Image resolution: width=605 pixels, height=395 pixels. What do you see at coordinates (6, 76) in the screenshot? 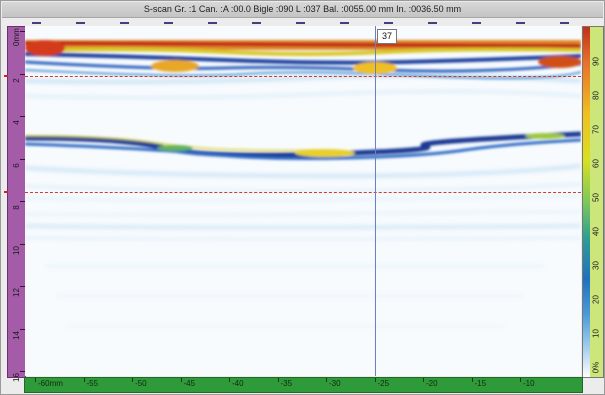
I see `upper-gate-marker` at bounding box center [6, 76].